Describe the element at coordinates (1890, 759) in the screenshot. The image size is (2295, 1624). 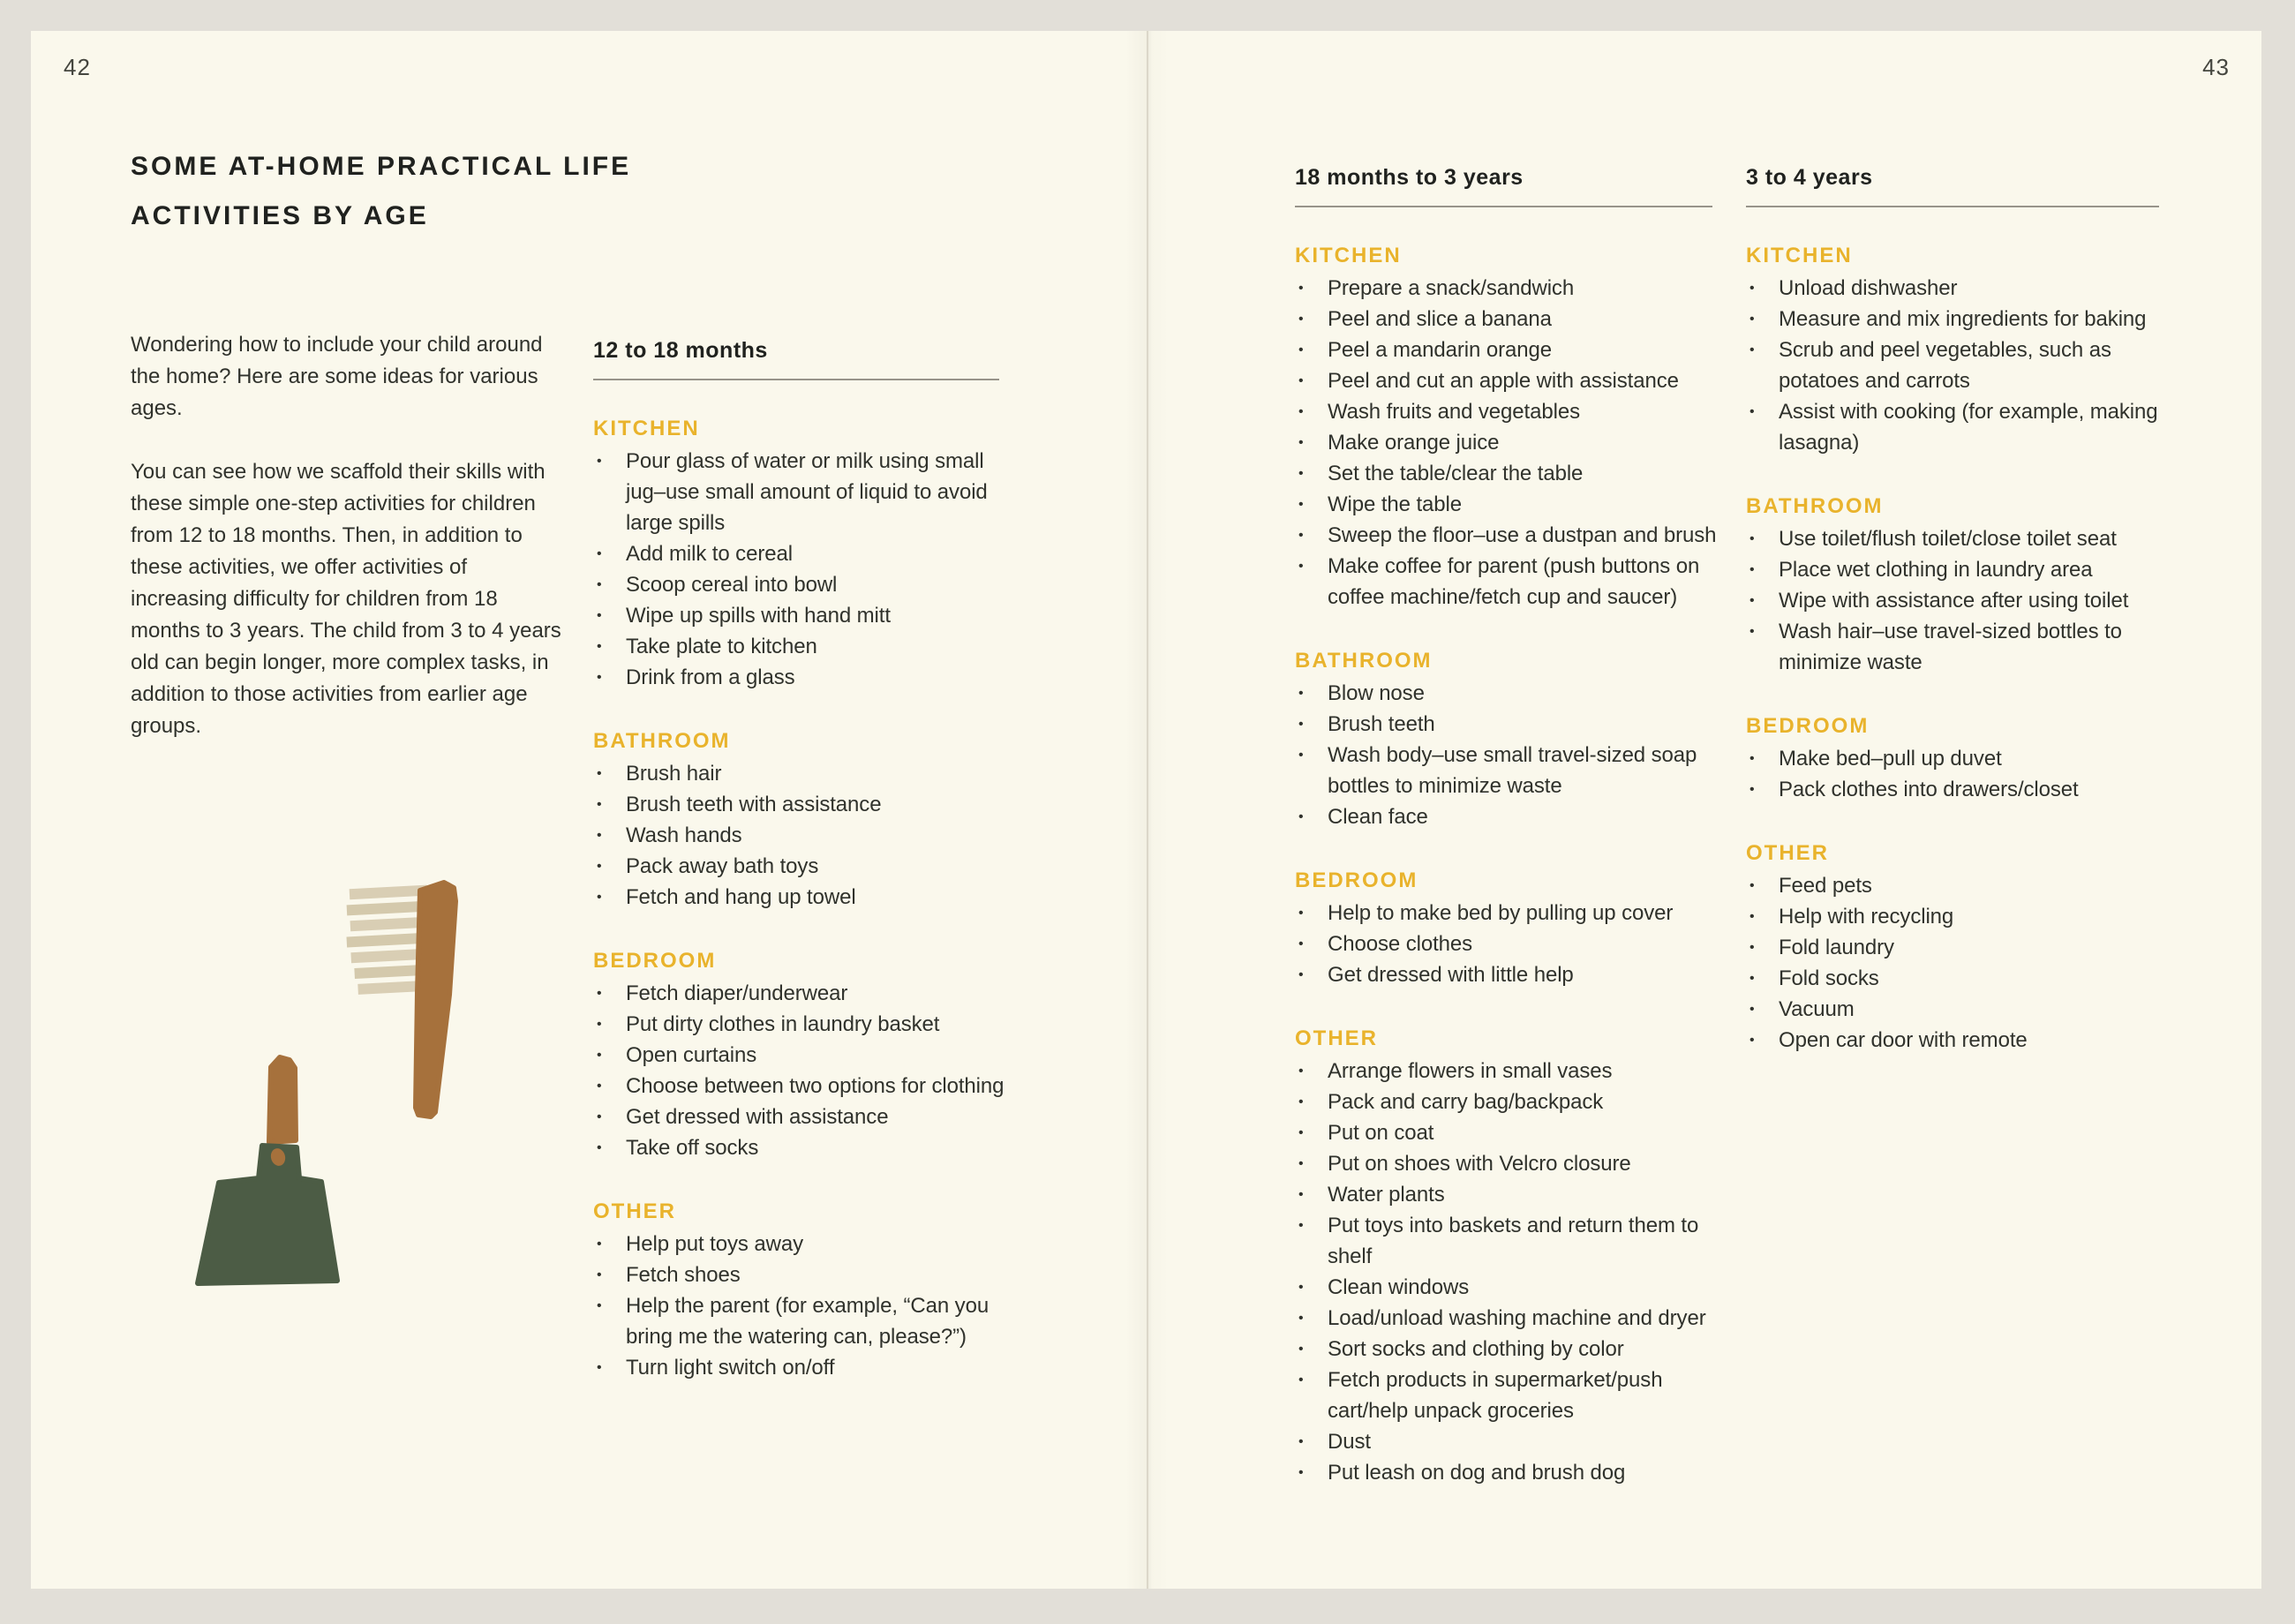
I see `list-item-text: Make bed–pull up duvet` at that location.